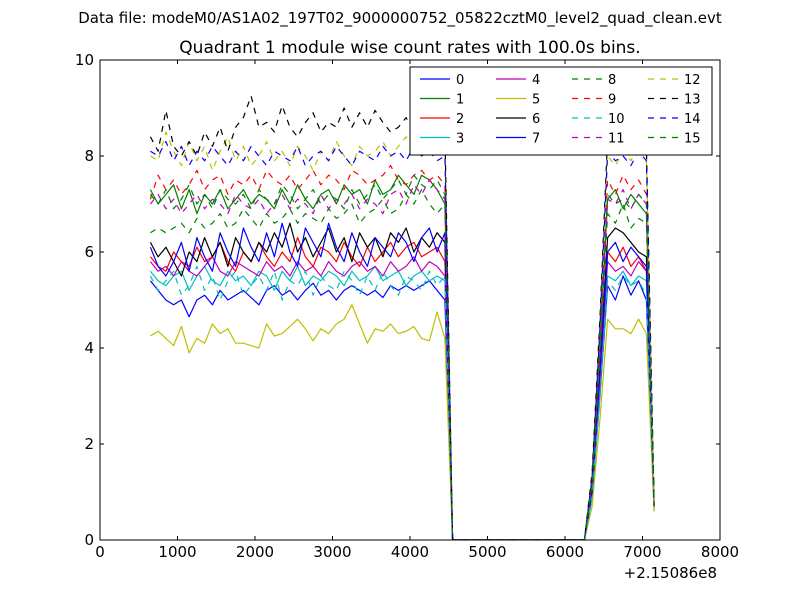  What do you see at coordinates (612, 80) in the screenshot?
I see `legend-label-8: 8` at bounding box center [612, 80].